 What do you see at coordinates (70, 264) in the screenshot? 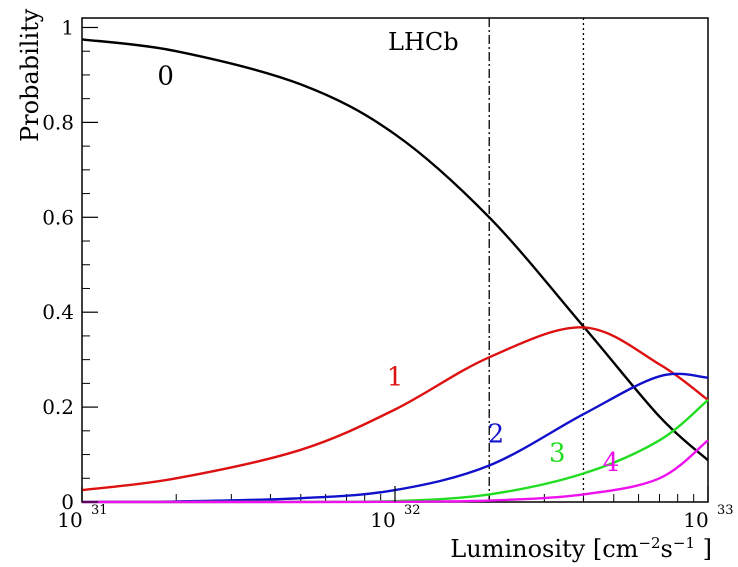
I see `y-axis: 0 0.2 0.4 0.6 0.8 1` at bounding box center [70, 264].